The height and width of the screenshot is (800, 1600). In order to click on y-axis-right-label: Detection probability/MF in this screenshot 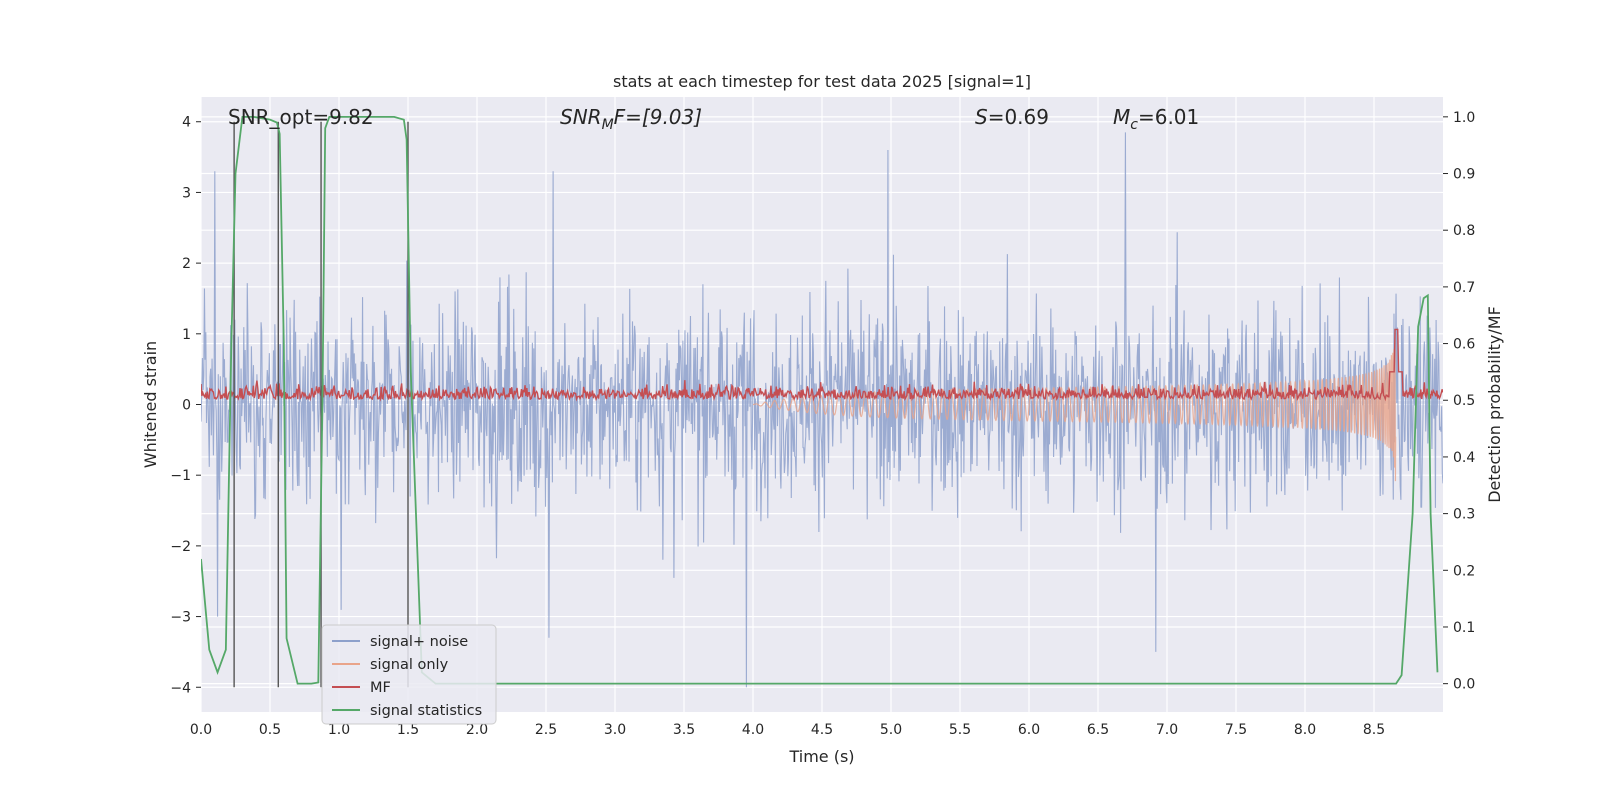, I will do `click(1494, 404)`.